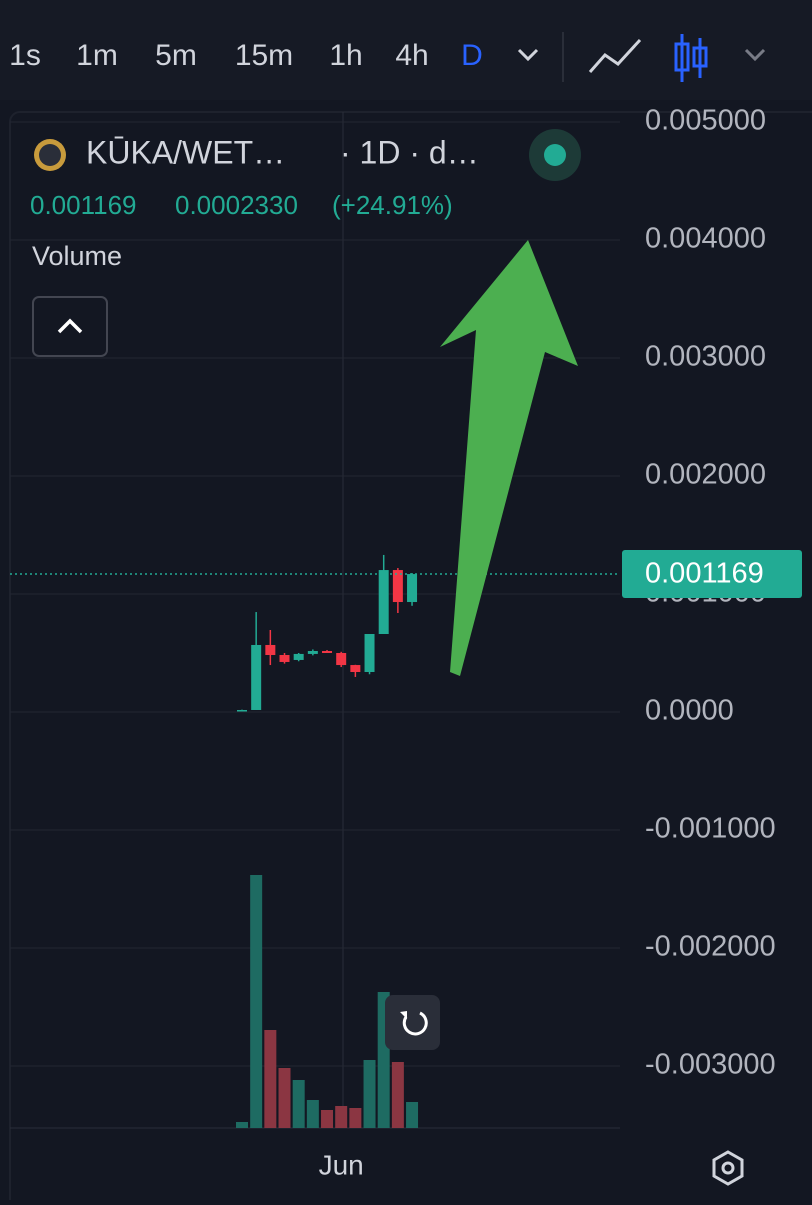 This screenshot has width=812, height=1205. Describe the element at coordinates (615, 55) in the screenshot. I see `line-chart-button` at that location.